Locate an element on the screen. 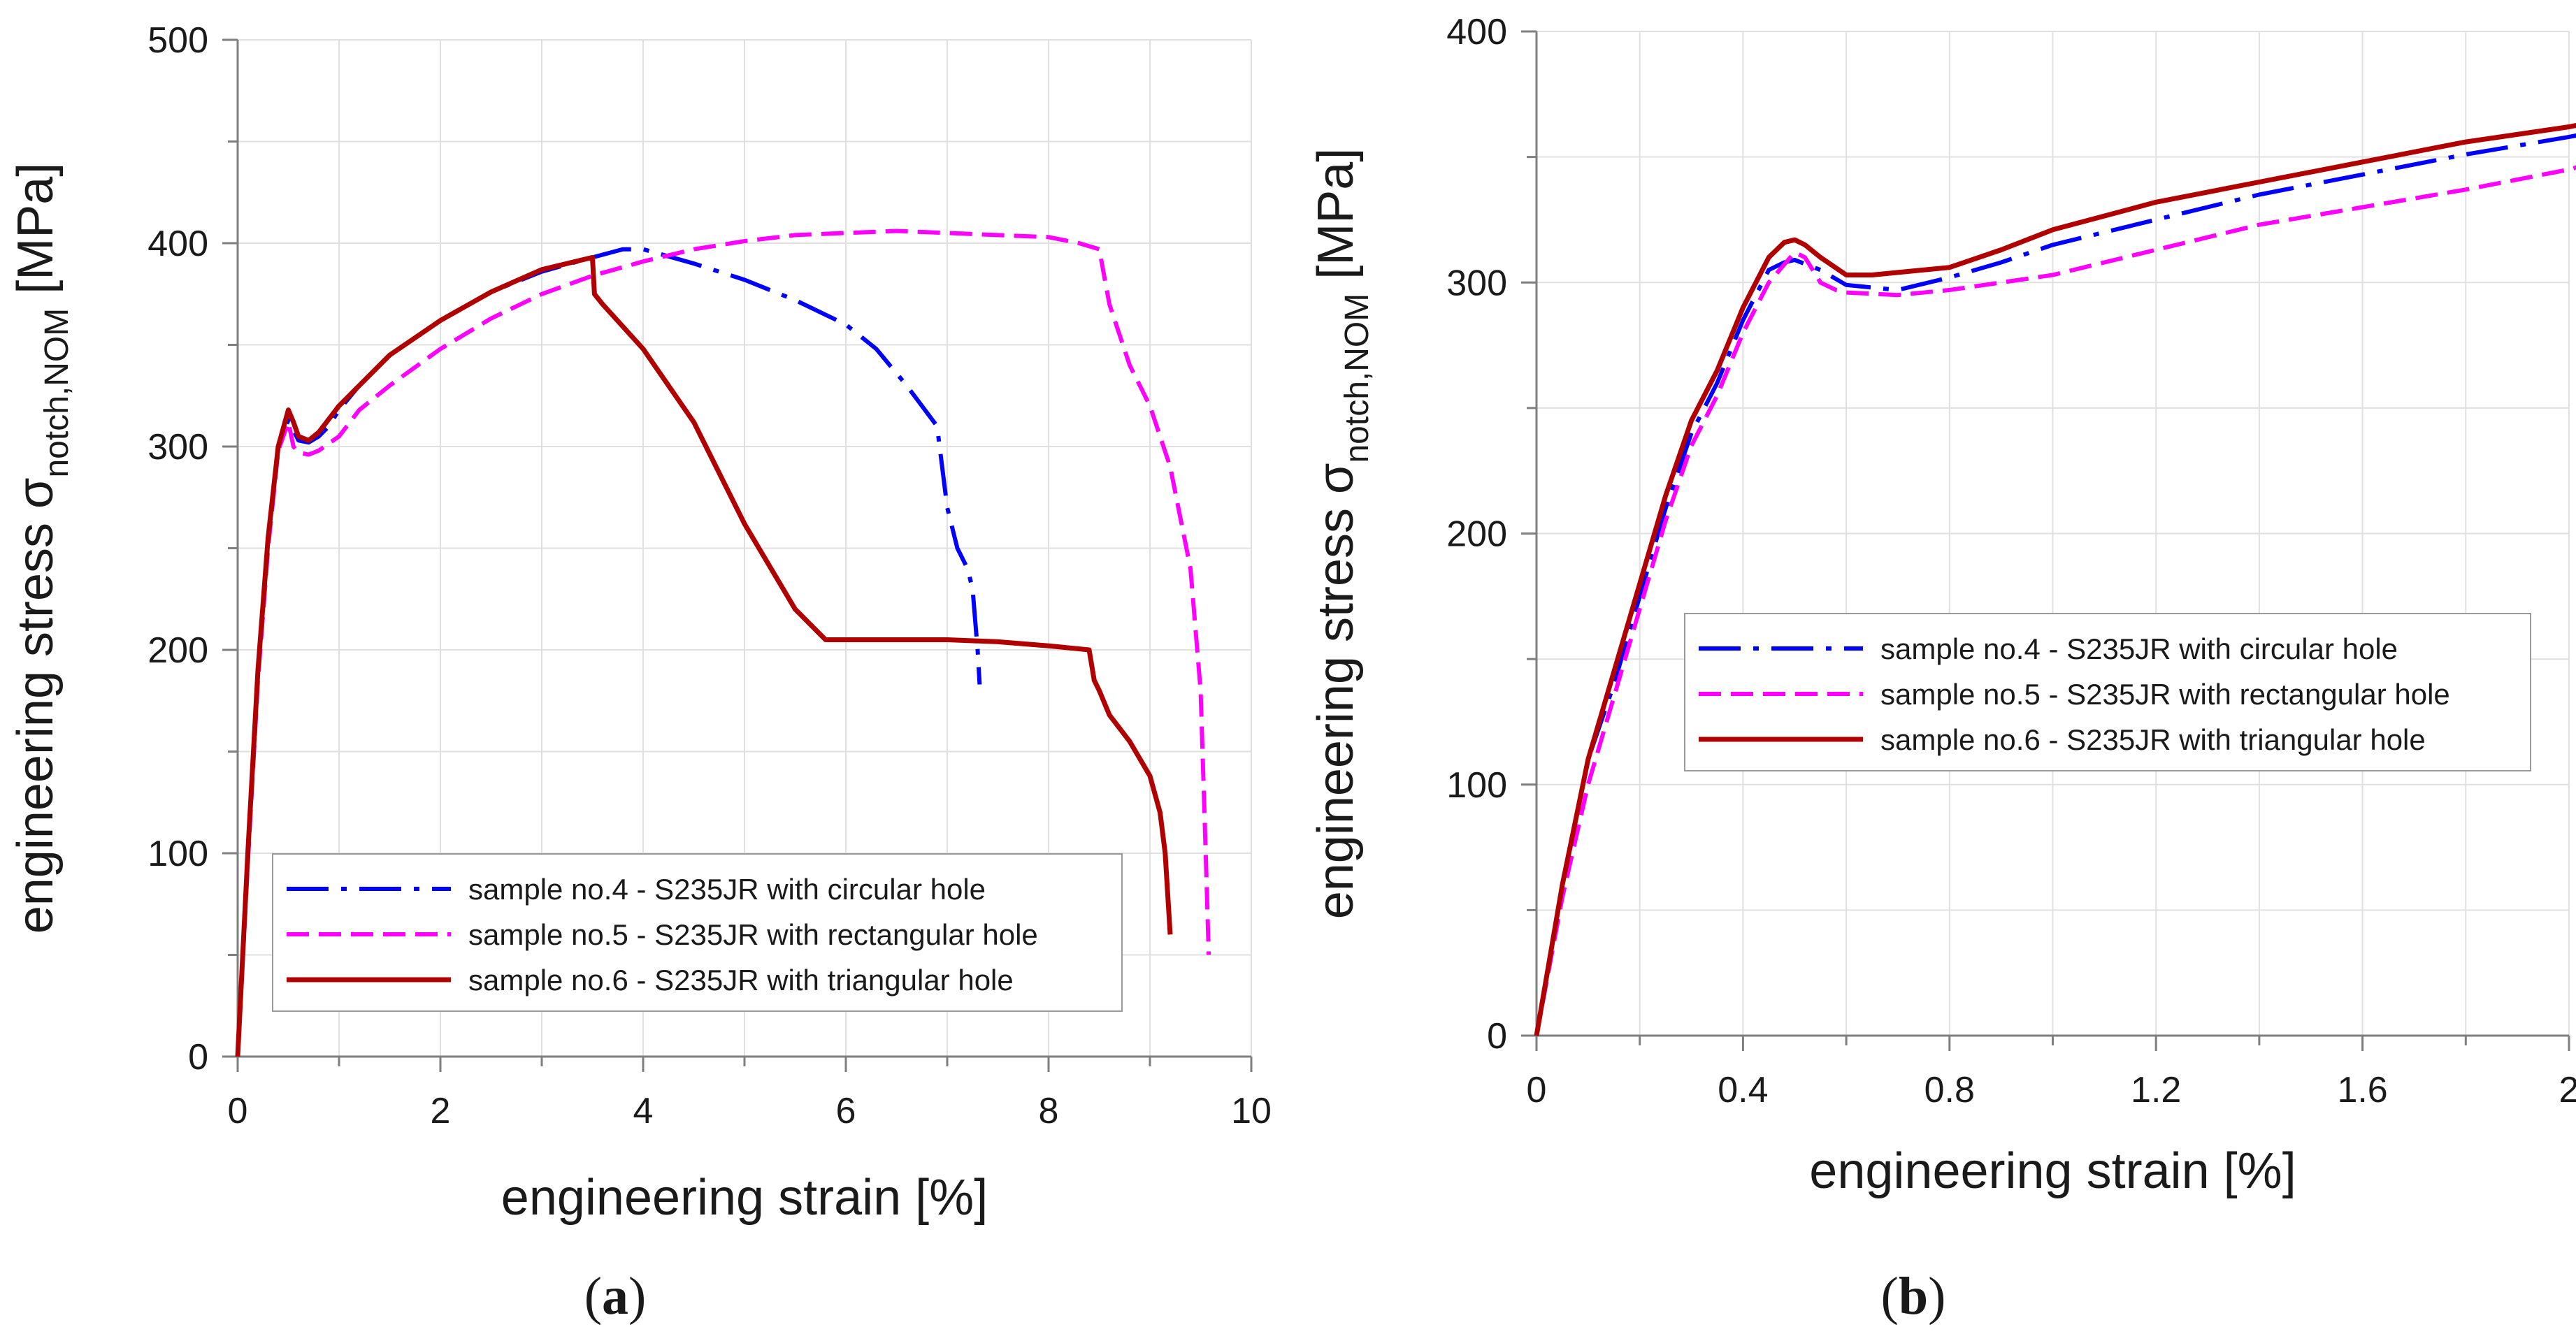 The image size is (2576, 1334). x-tick-label: 0.4 is located at coordinates (1743, 1090).